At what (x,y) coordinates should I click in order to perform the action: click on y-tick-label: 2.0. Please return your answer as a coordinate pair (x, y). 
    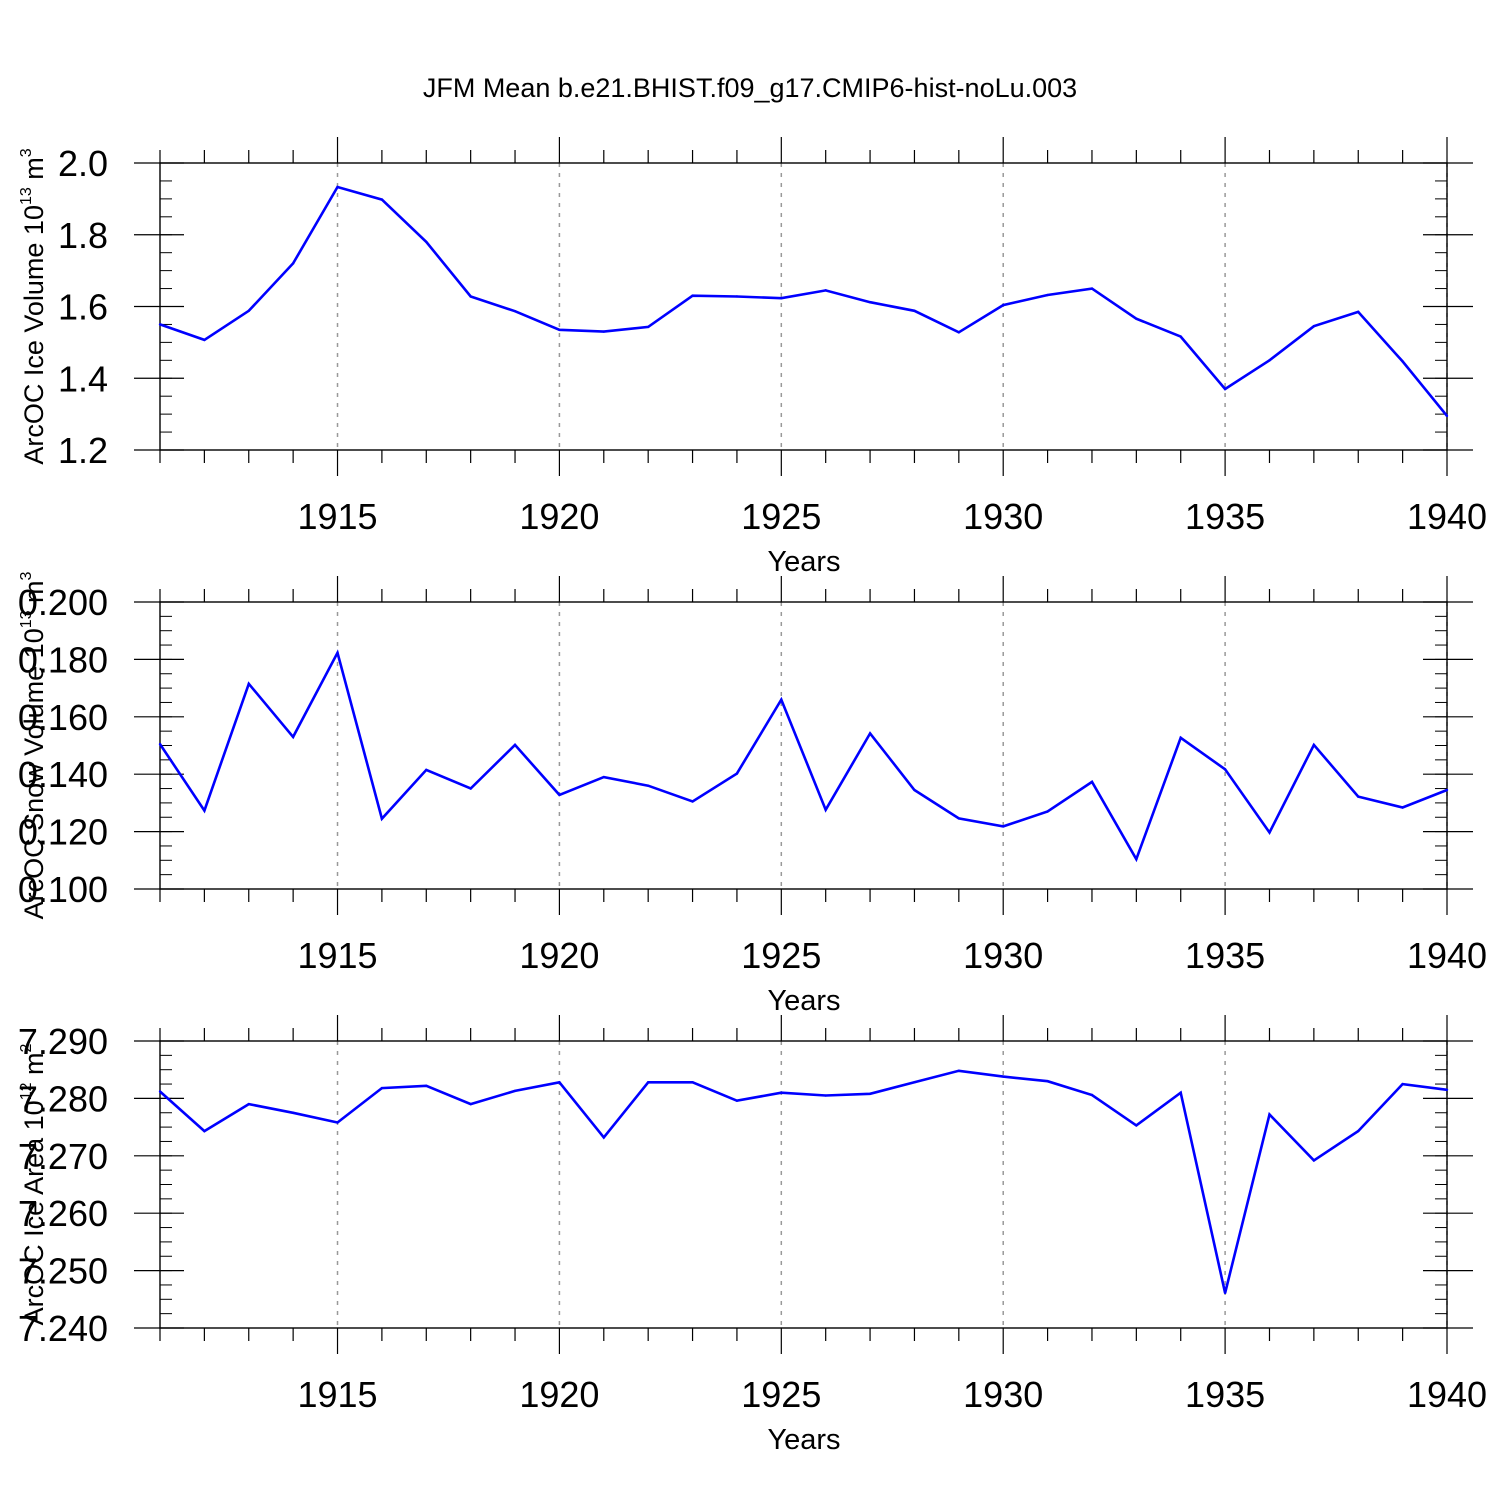
    Looking at the image, I should click on (83, 163).